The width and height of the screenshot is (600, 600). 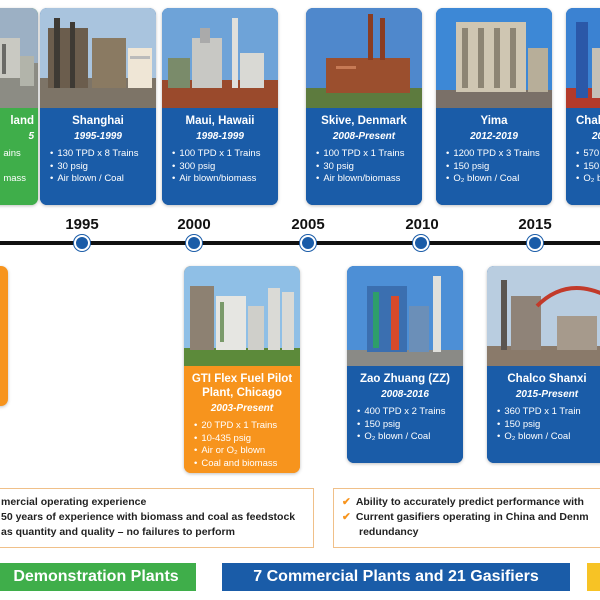 I want to click on plant-spec: Air or O₂ blown, so click(x=247, y=451).